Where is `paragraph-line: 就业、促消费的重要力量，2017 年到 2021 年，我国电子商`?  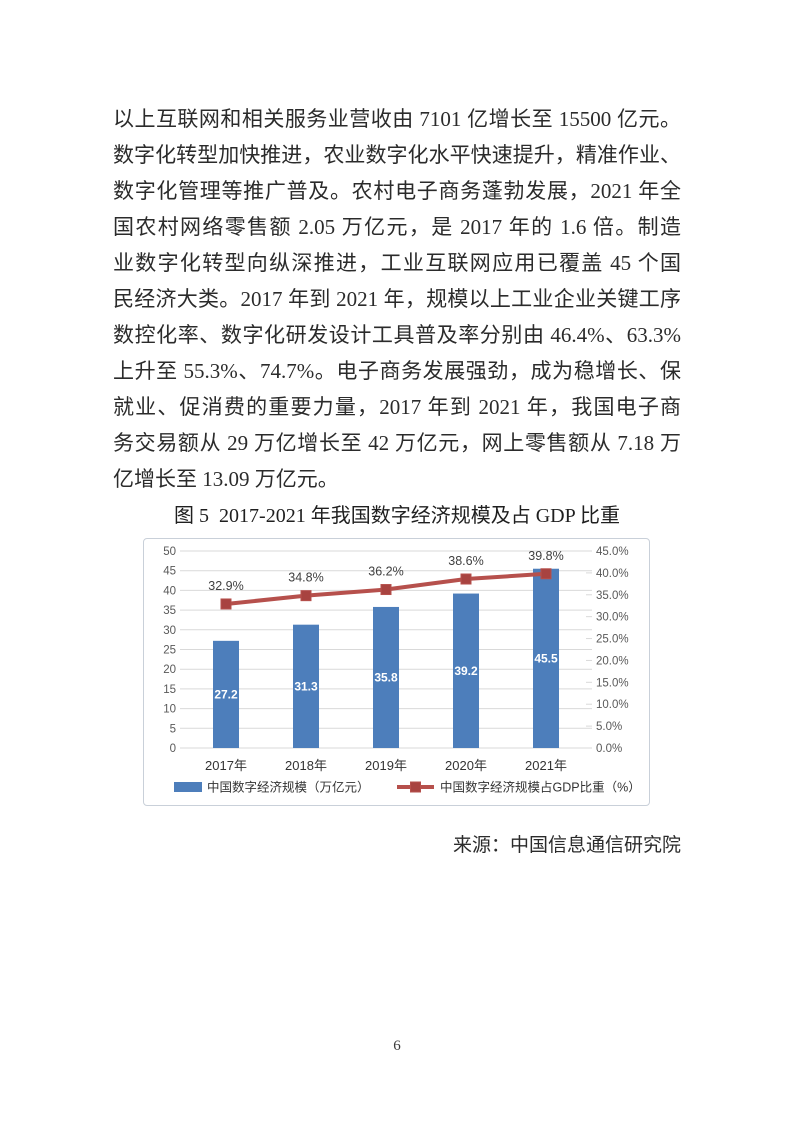 paragraph-line: 就业、促消费的重要力量，2017 年到 2021 年，我国电子商 is located at coordinates (397, 407).